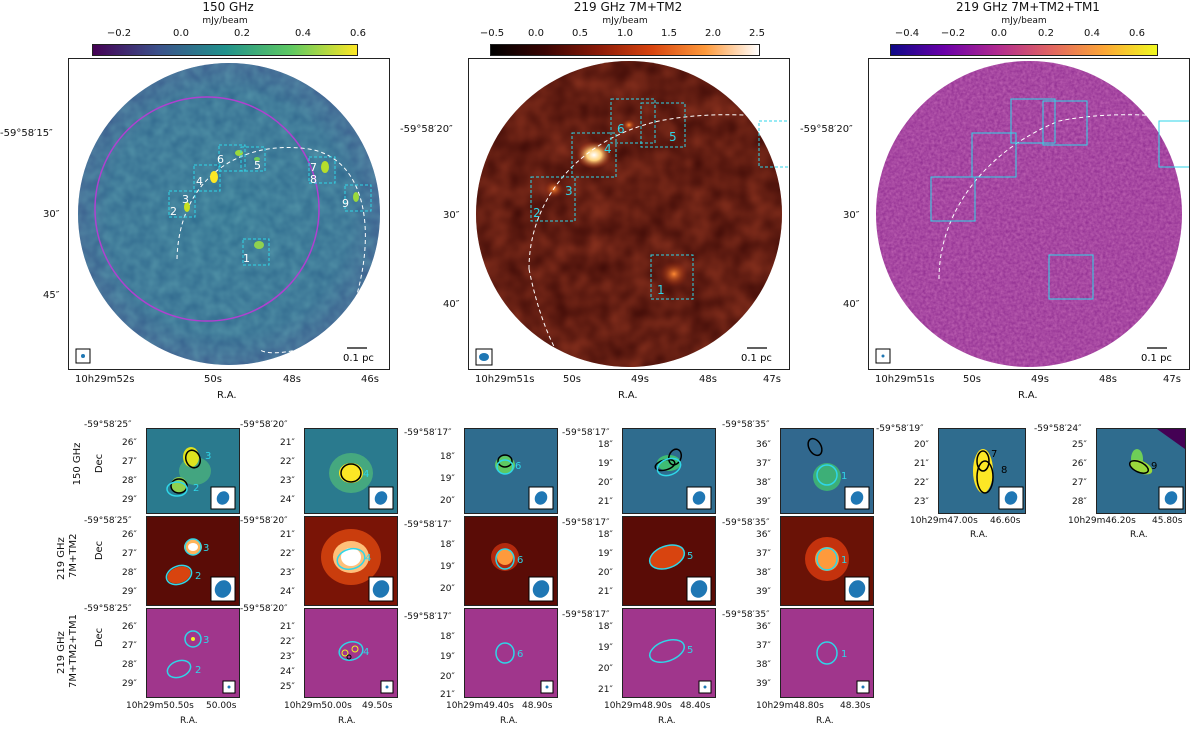 Image resolution: width=1200 pixels, height=733 pixels. Describe the element at coordinates (492, 33) in the screenshot. I see `colorbar-tick: −0.5` at that location.